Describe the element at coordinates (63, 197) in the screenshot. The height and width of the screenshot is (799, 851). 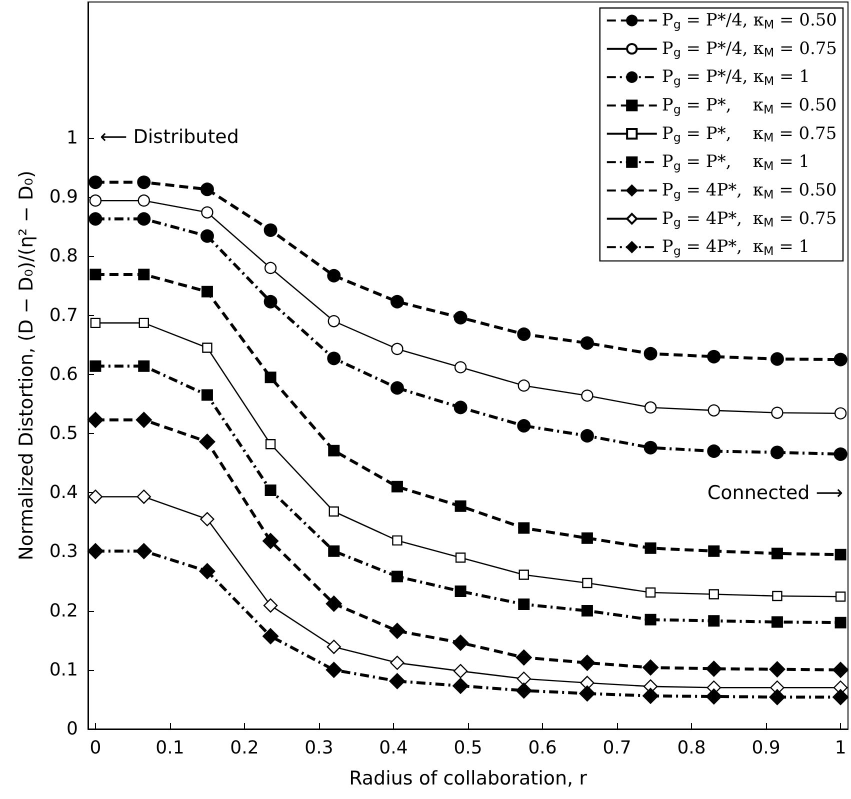
I see `y-tick-label: 0.9` at that location.